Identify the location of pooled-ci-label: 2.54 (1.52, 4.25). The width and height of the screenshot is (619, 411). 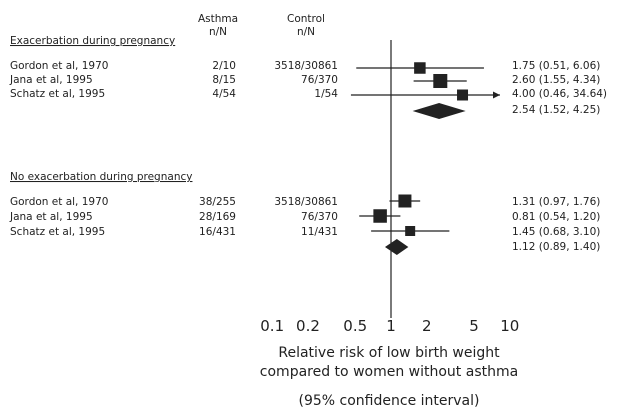
(556, 110).